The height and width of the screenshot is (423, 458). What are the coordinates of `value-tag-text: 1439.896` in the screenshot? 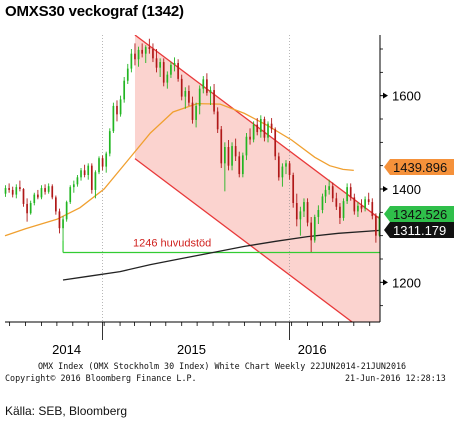 It's located at (420, 167).